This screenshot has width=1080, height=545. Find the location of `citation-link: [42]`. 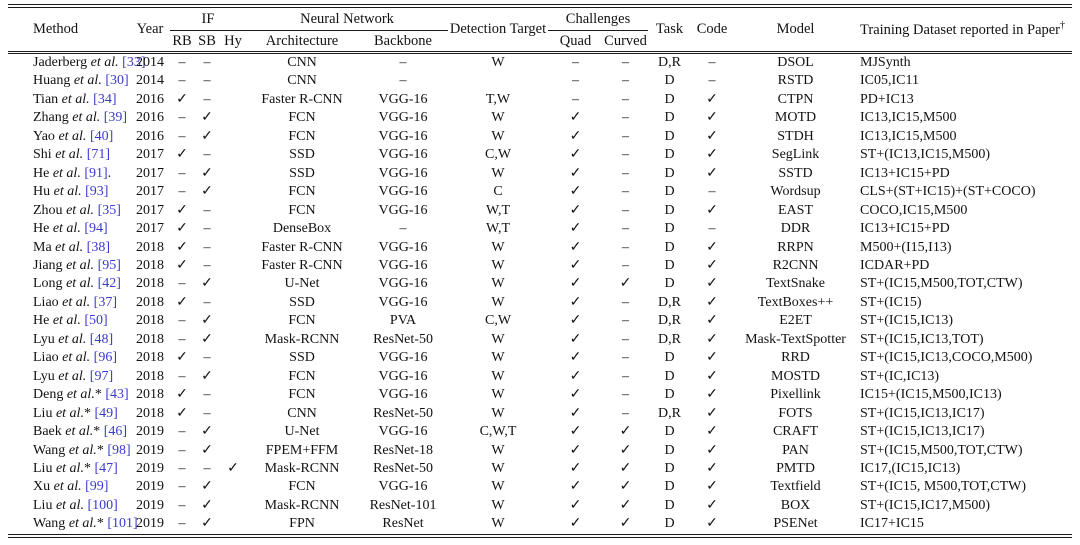

citation-link: [42] is located at coordinates (109, 284).